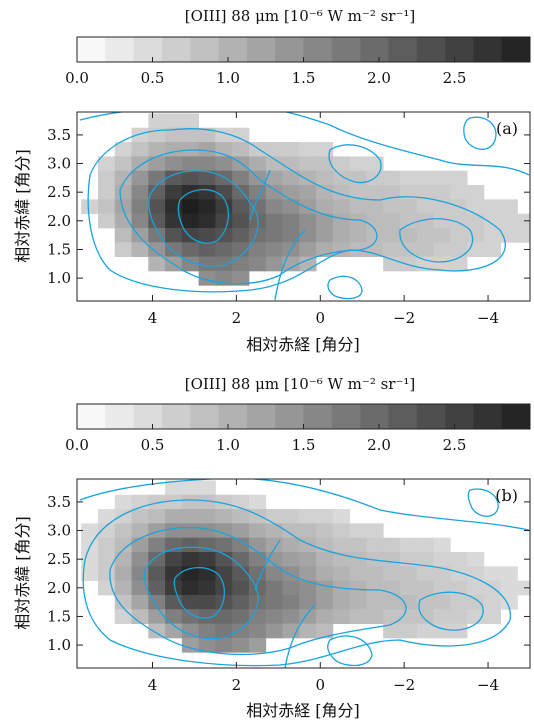 The height and width of the screenshot is (724, 534). I want to click on x-tick-label: −4, so click(488, 685).